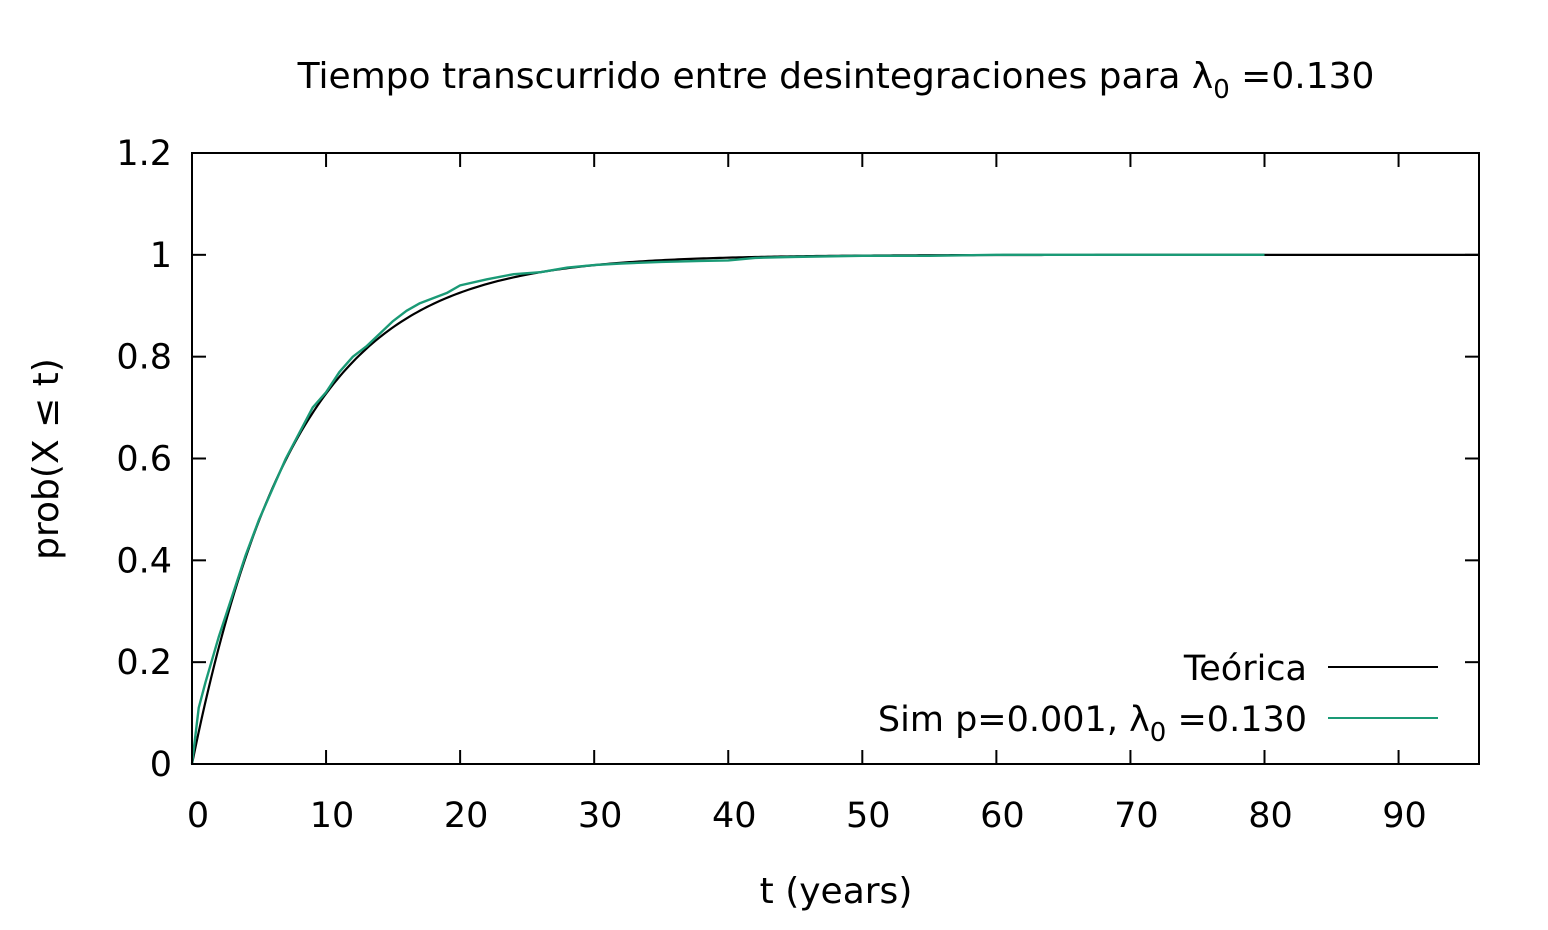  Describe the element at coordinates (144, 460) in the screenshot. I see `y-tick-label: 0.6` at that location.